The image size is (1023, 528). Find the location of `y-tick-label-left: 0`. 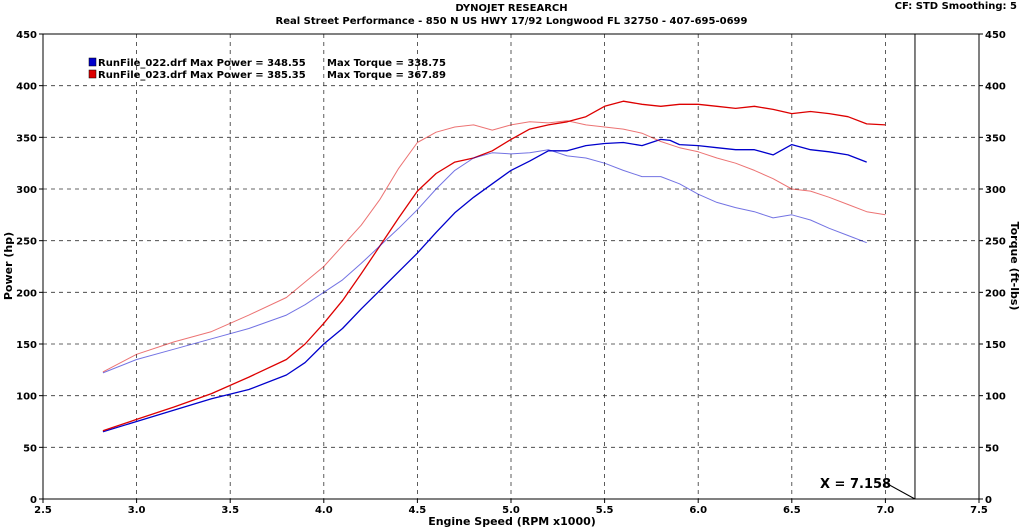

y-tick-label-left: 0 is located at coordinates (33, 500).